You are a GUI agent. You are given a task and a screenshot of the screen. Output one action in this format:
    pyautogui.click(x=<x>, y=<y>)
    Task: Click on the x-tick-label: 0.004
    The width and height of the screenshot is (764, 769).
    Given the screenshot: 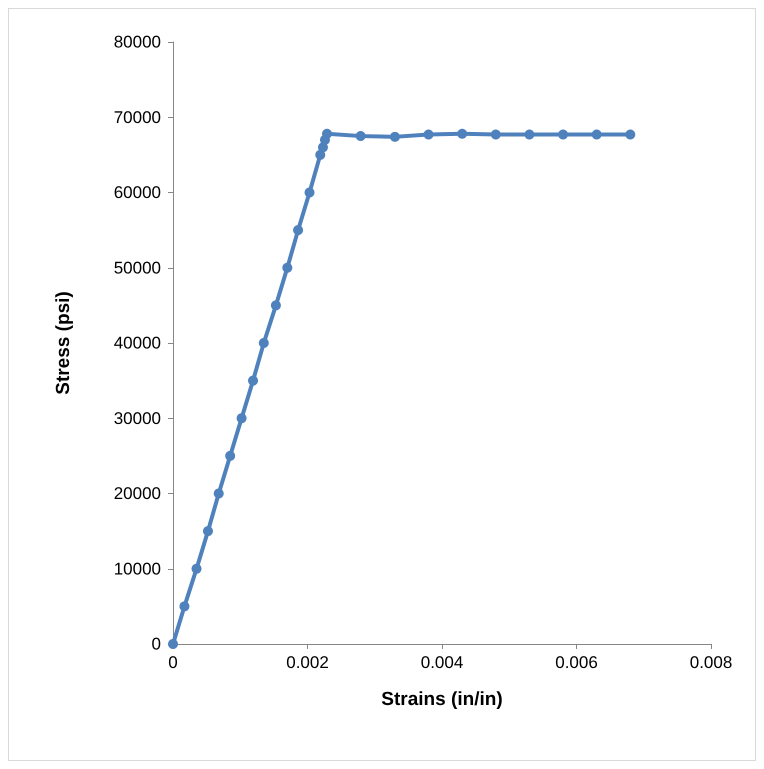 What is the action you would take?
    pyautogui.click(x=442, y=662)
    